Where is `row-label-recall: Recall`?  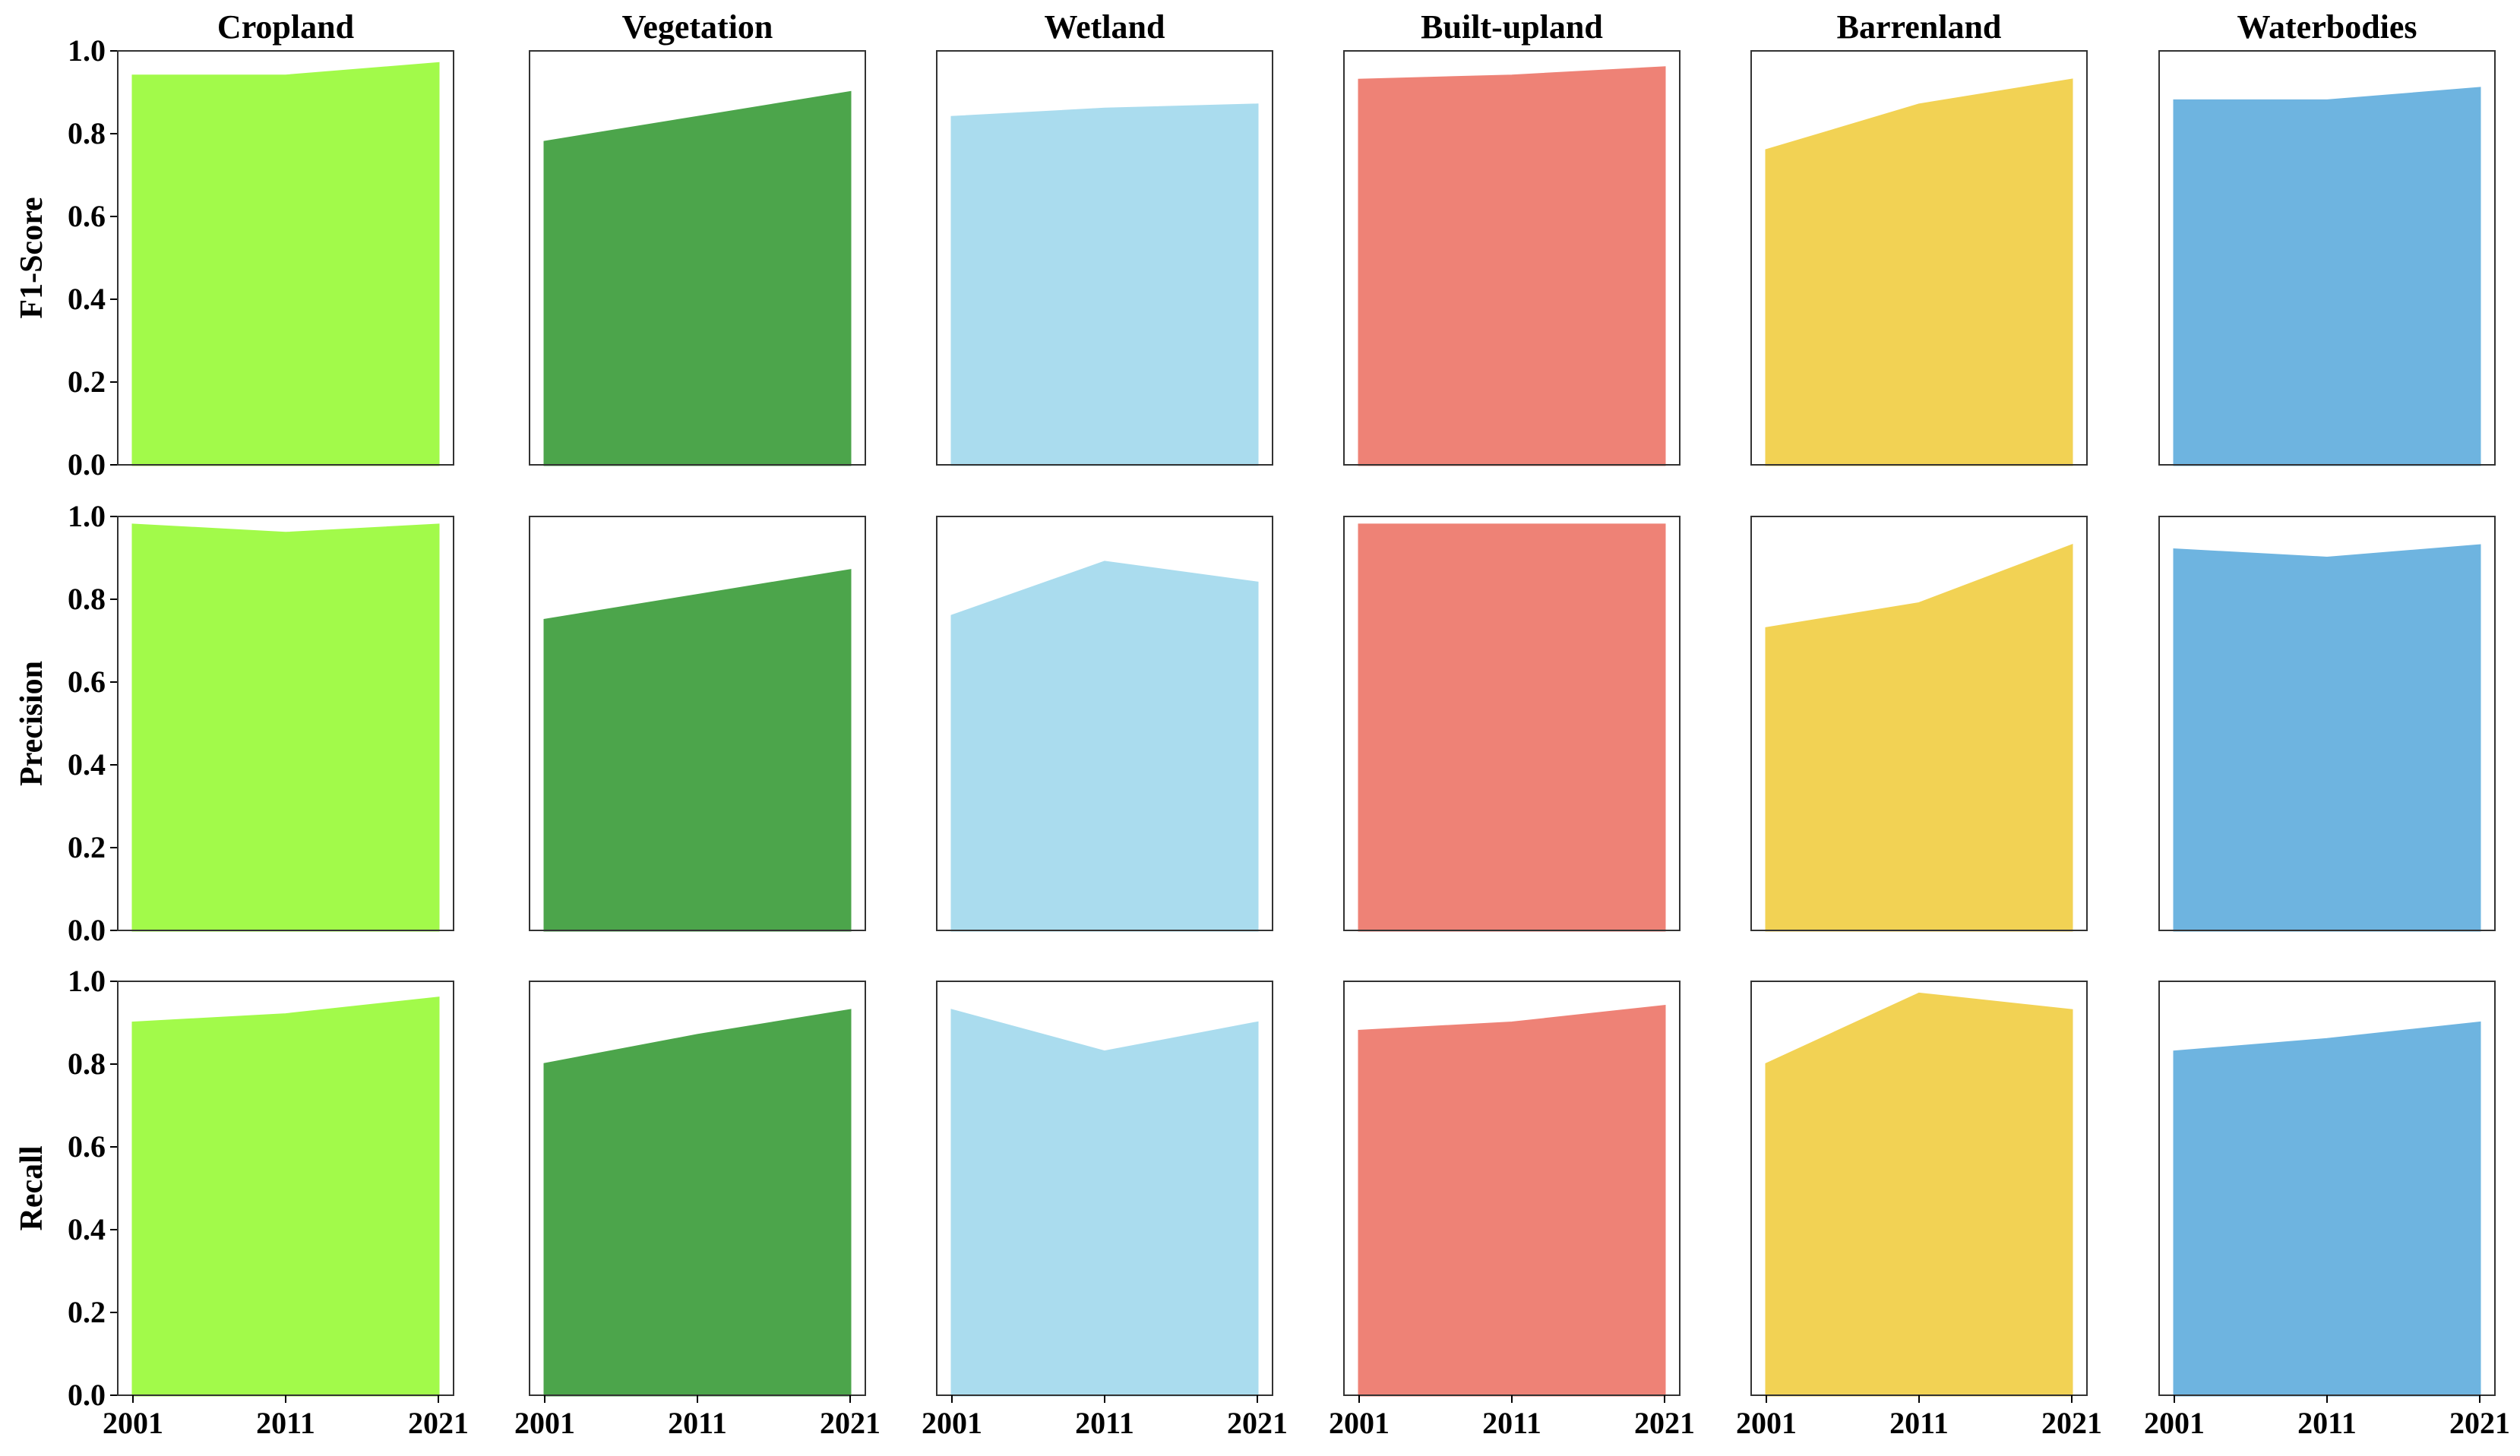
row-label-recall: Recall is located at coordinates (31, 1188).